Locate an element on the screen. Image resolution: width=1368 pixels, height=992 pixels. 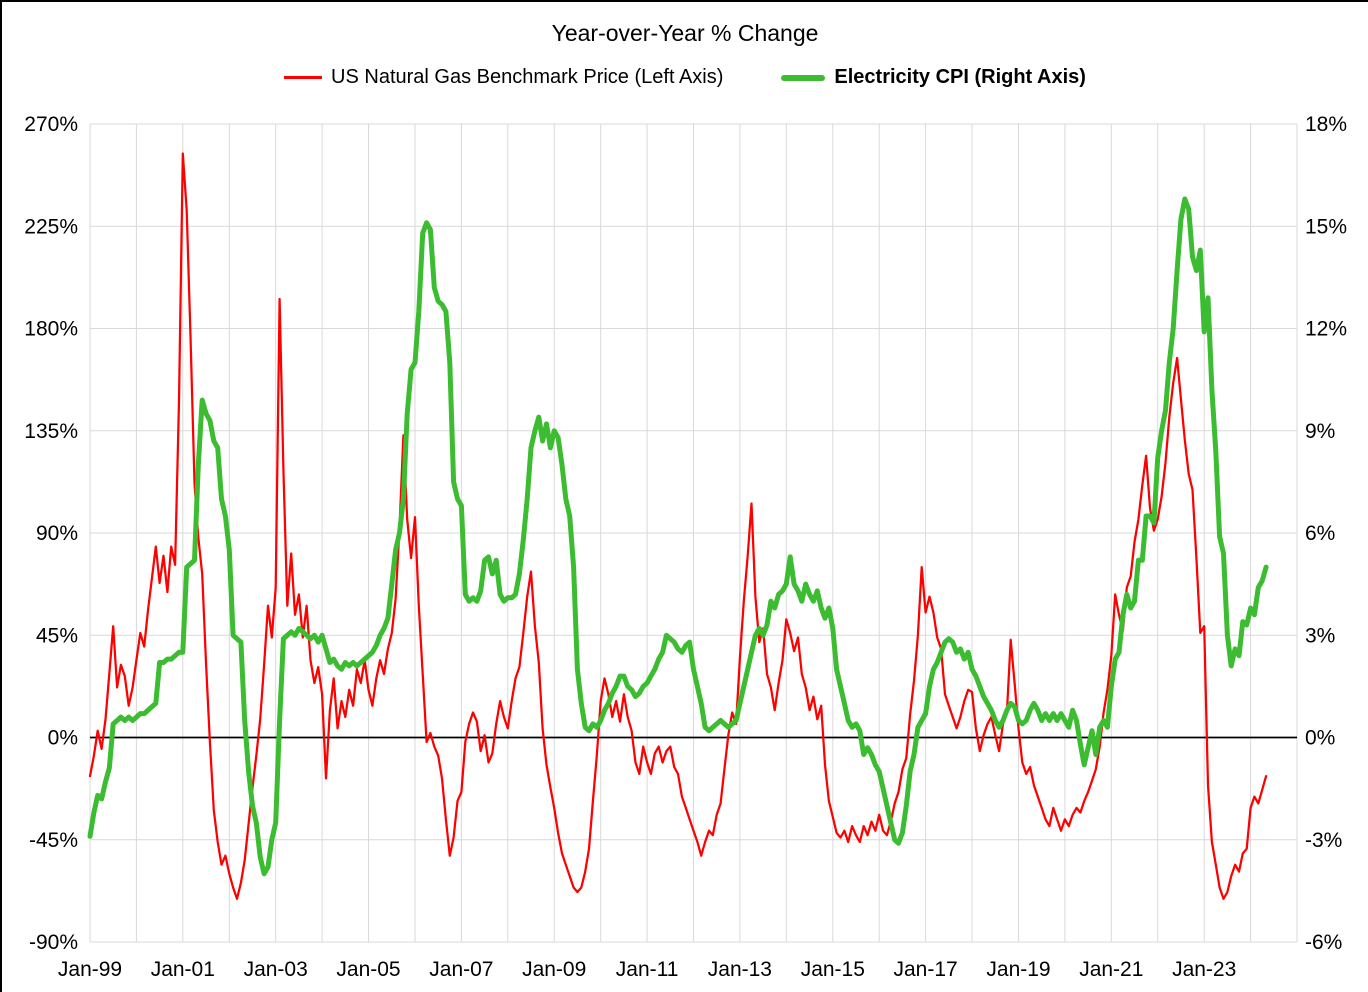
legend-swatch-natural-gas is located at coordinates (303, 77).